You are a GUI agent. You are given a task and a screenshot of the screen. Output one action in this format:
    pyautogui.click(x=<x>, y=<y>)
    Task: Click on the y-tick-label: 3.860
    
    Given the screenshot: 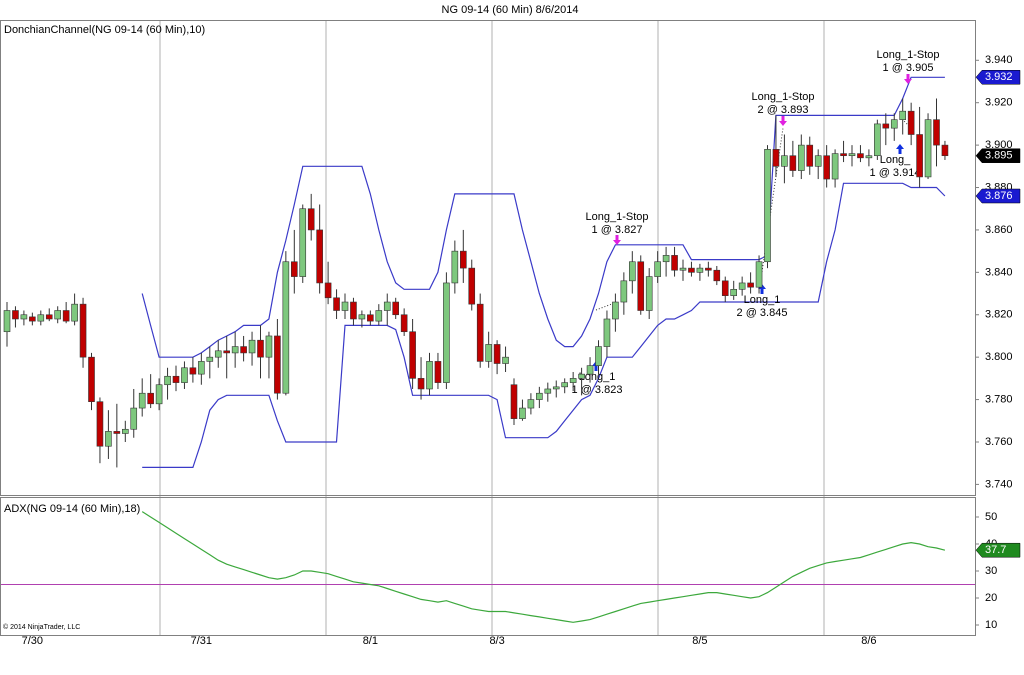 What is the action you would take?
    pyautogui.click(x=999, y=230)
    